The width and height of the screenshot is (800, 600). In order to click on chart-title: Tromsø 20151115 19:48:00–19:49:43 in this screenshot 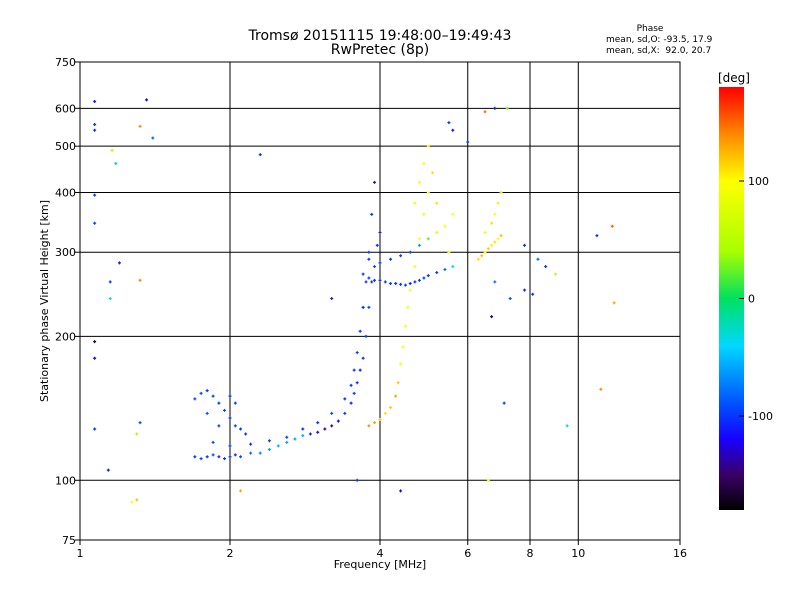, I will do `click(380, 36)`.